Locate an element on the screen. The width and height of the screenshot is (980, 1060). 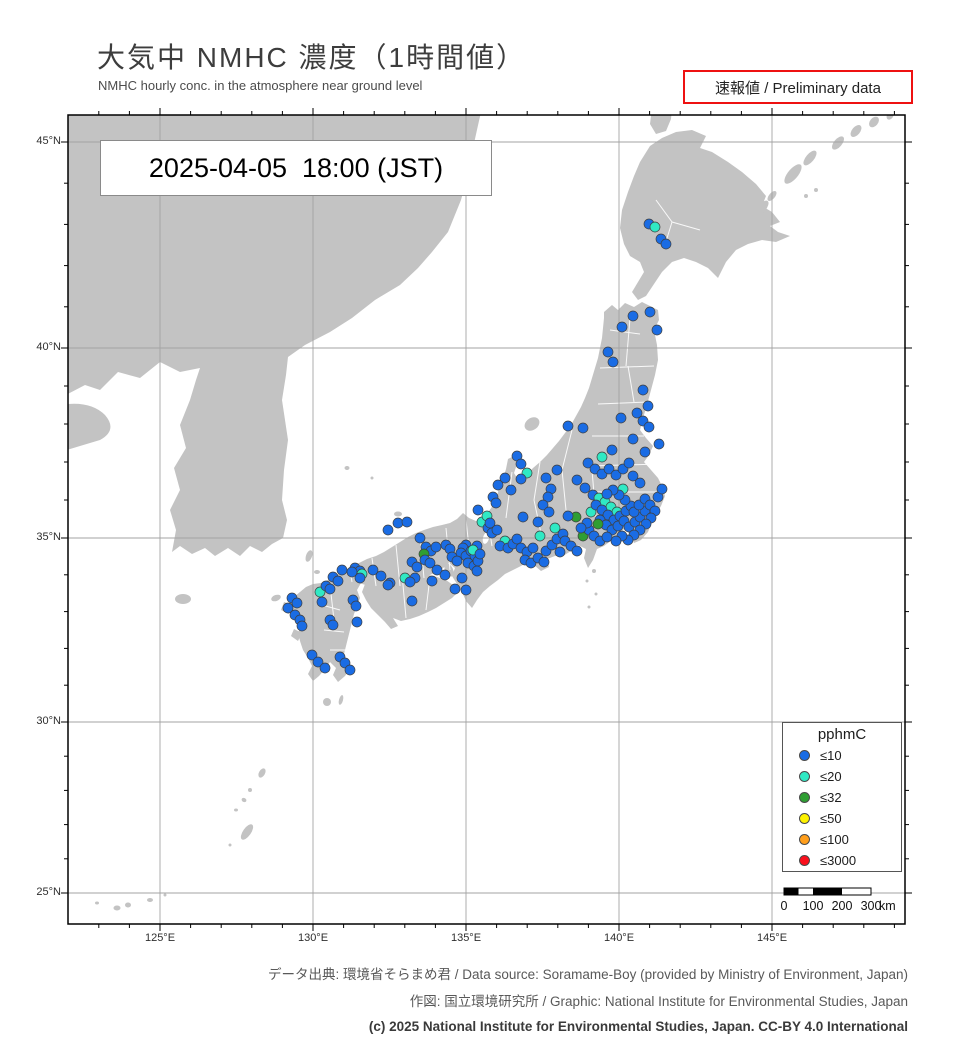
legend-title: pphmC is located at coordinates (842, 734).